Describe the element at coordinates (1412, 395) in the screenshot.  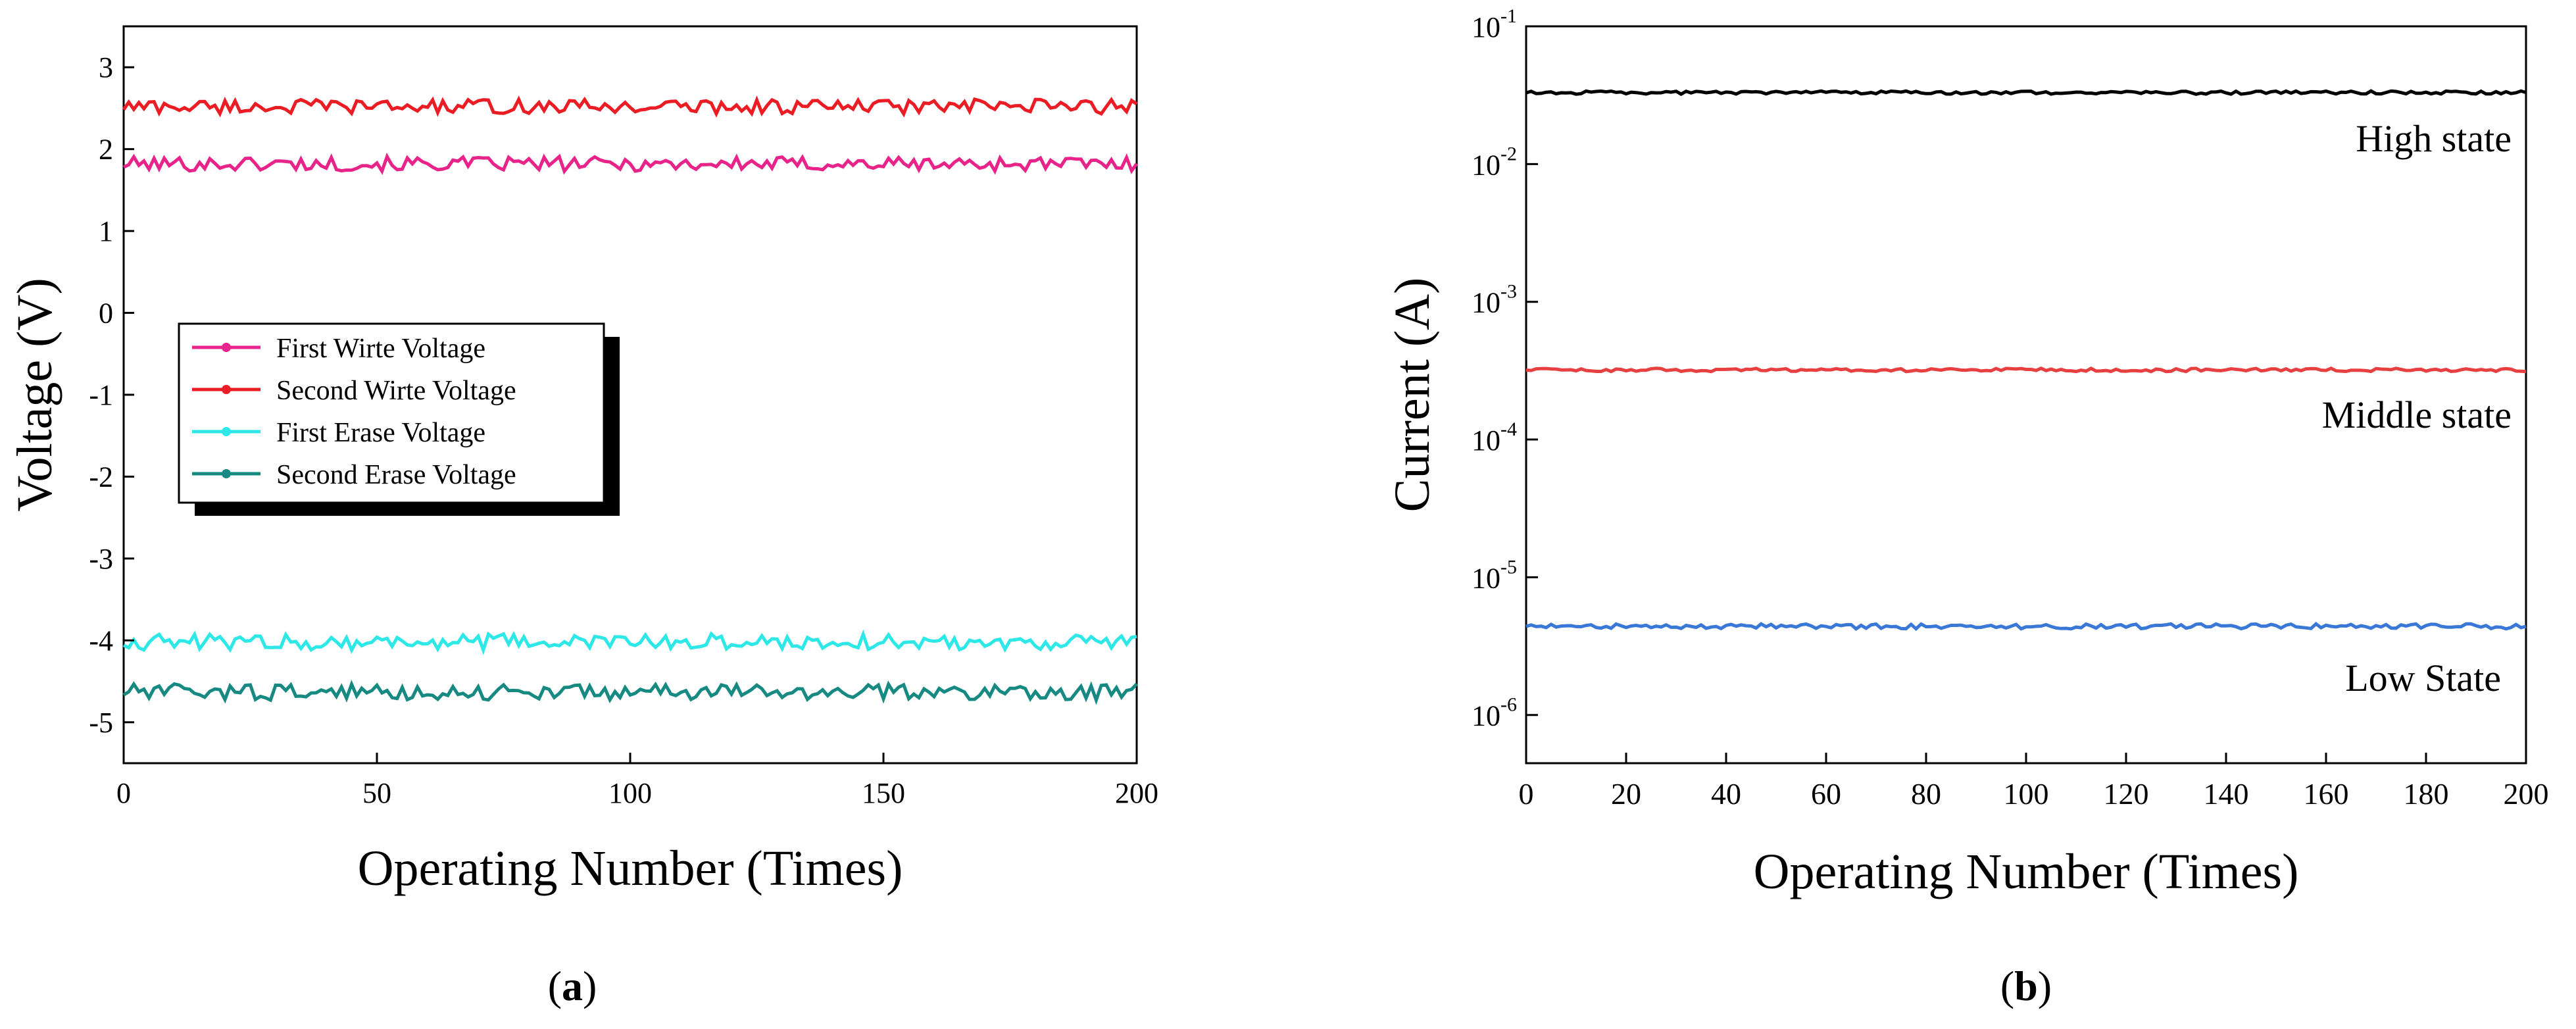
I see `ylabel-b: Current (A)` at that location.